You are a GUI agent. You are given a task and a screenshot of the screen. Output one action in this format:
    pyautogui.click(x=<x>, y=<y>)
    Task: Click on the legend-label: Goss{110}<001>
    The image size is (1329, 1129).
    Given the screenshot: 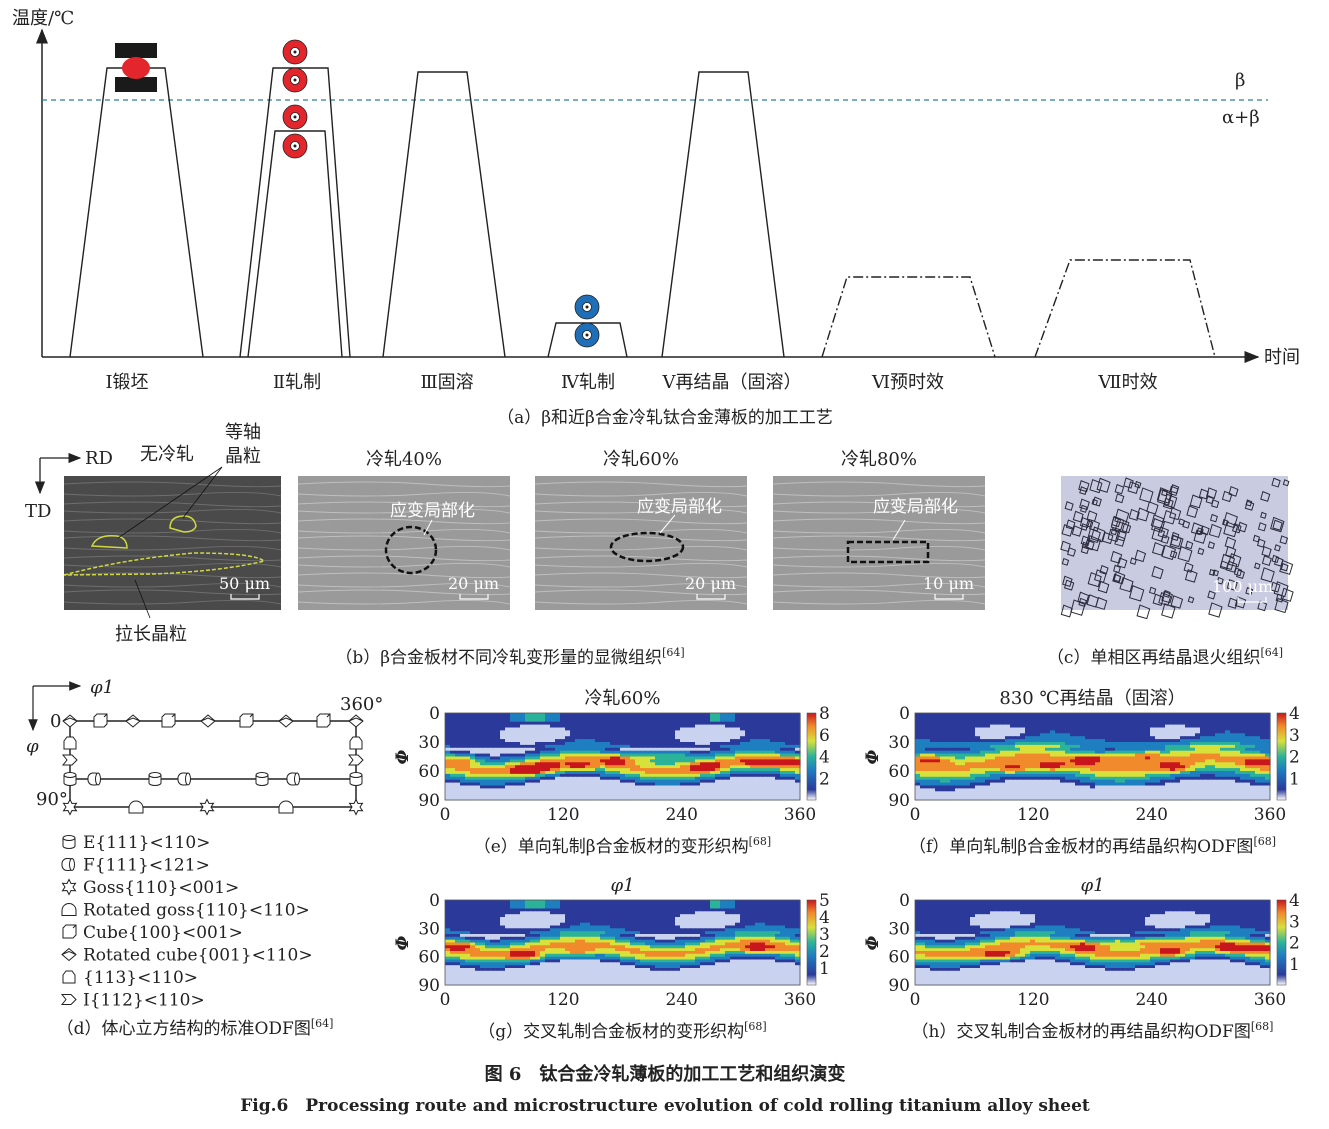 What is the action you would take?
    pyautogui.click(x=161, y=888)
    